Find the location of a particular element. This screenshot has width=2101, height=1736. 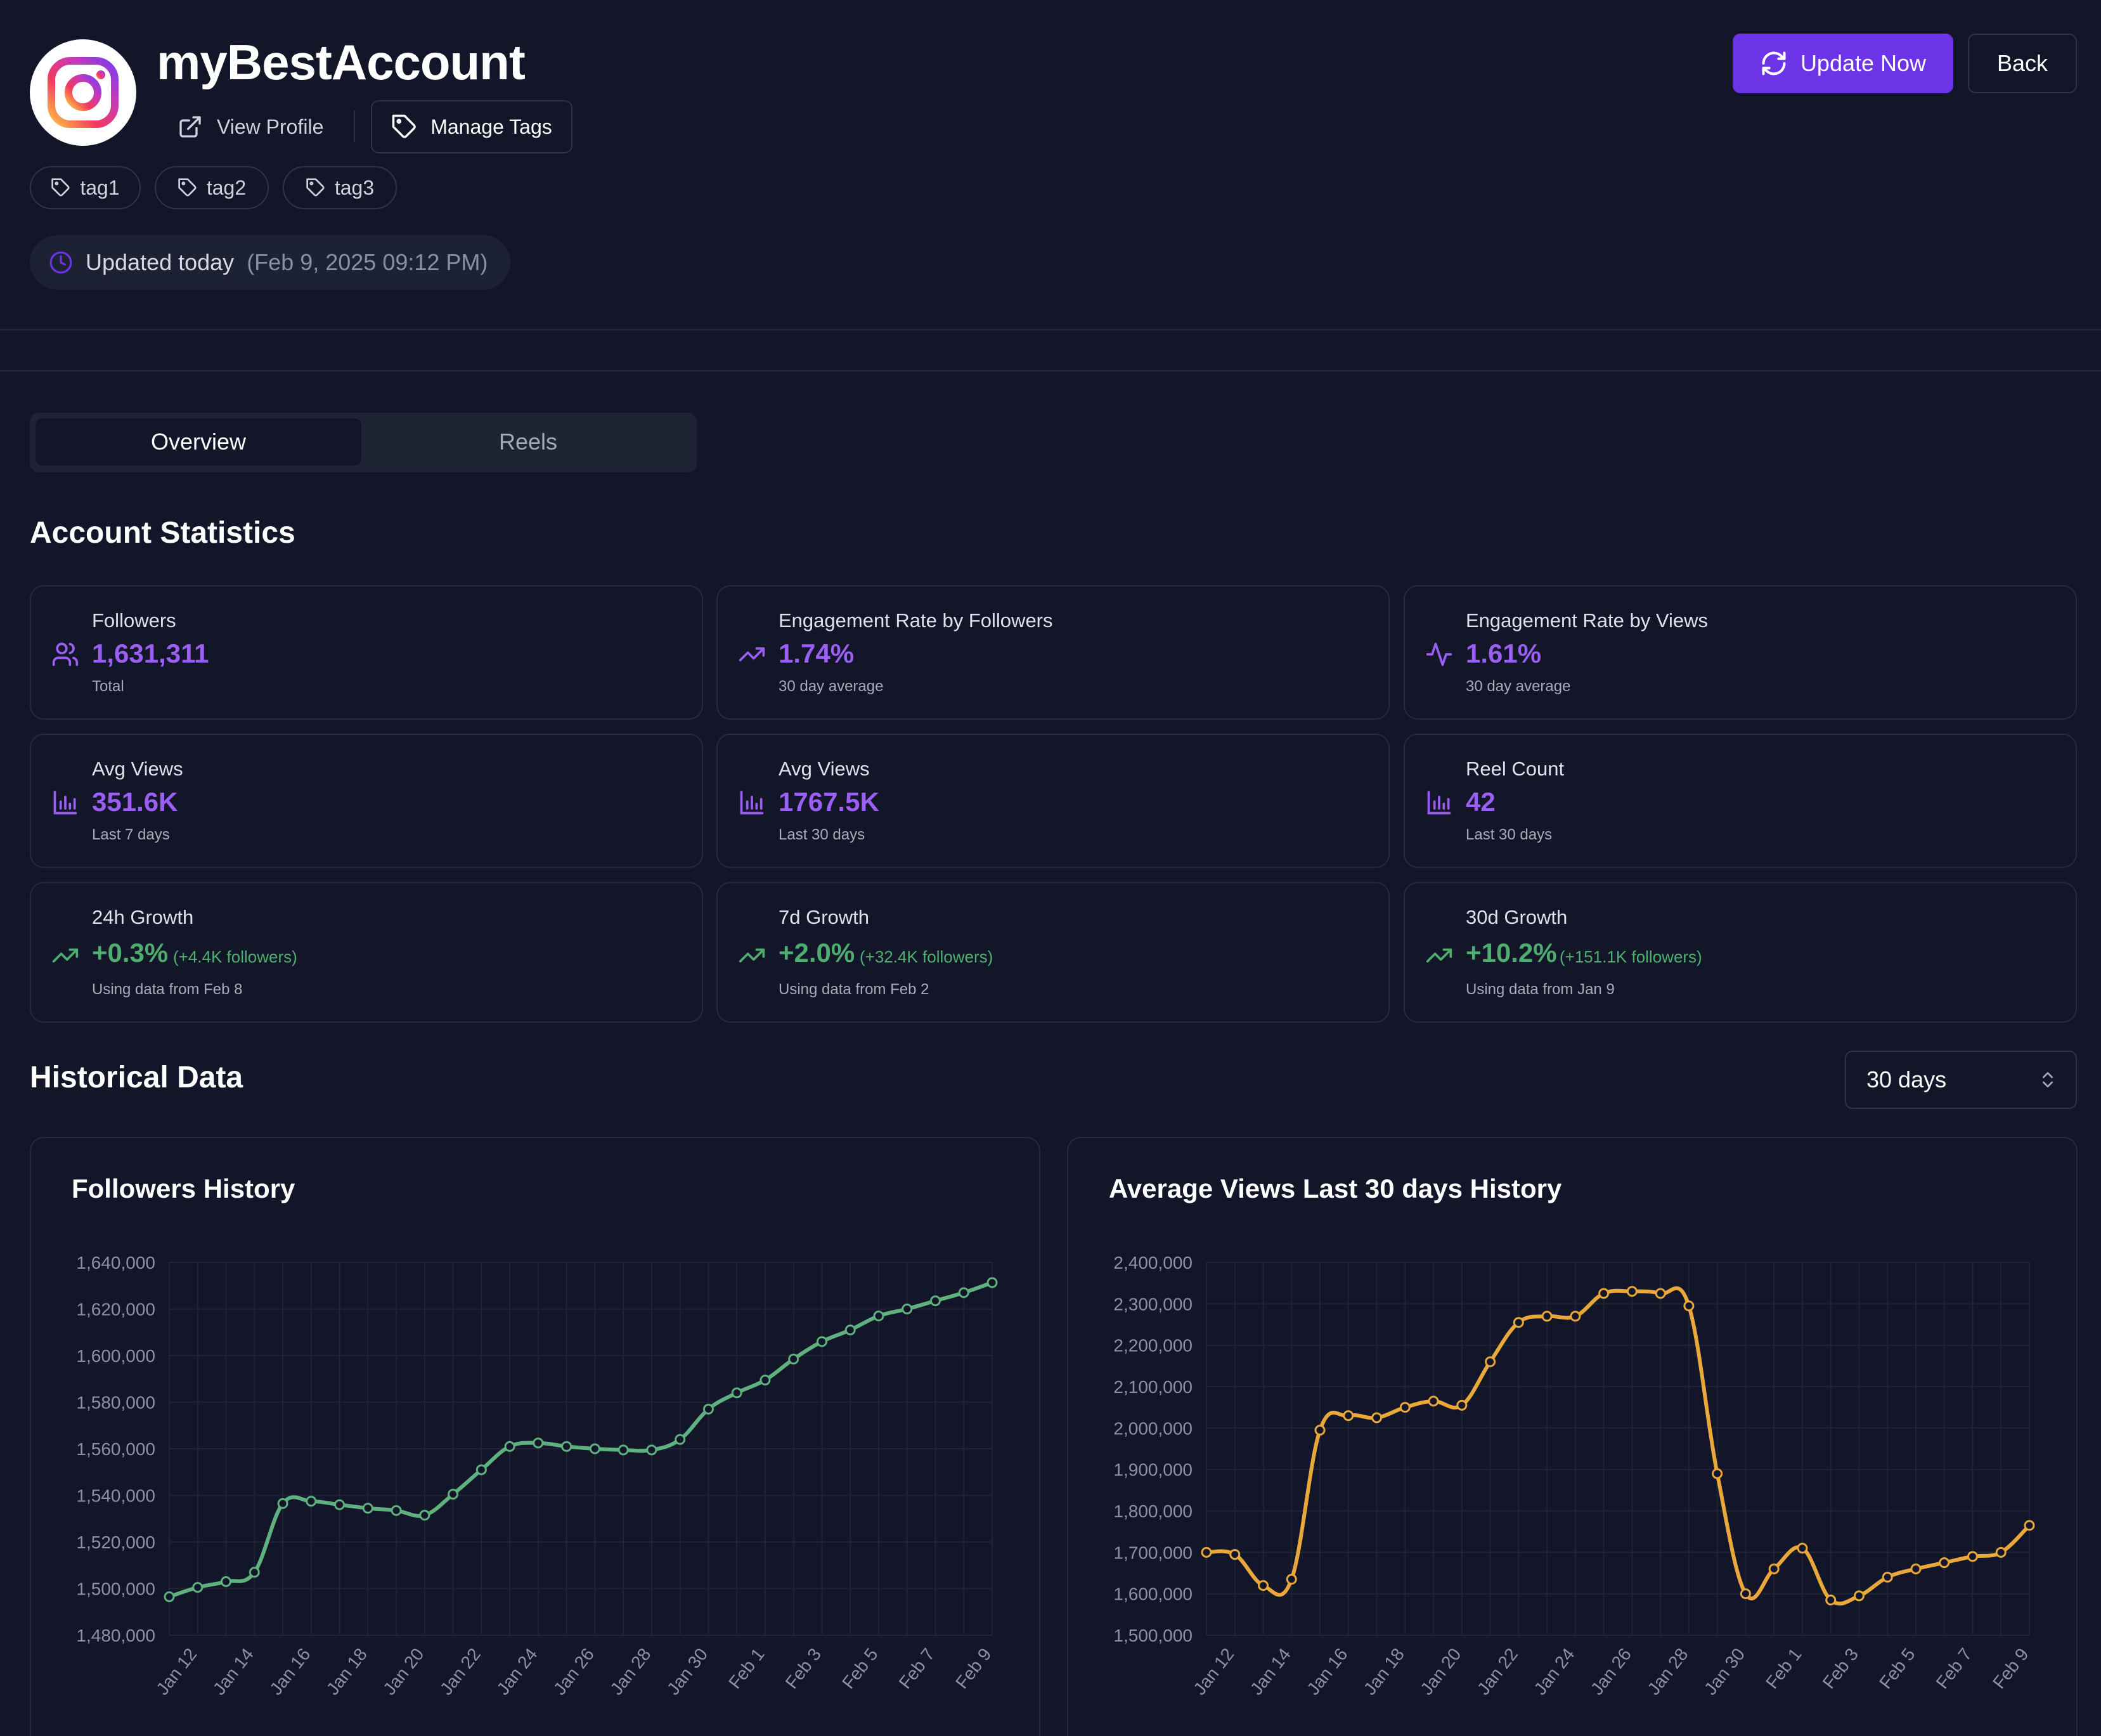

bar-chart-icon is located at coordinates (1439, 803).